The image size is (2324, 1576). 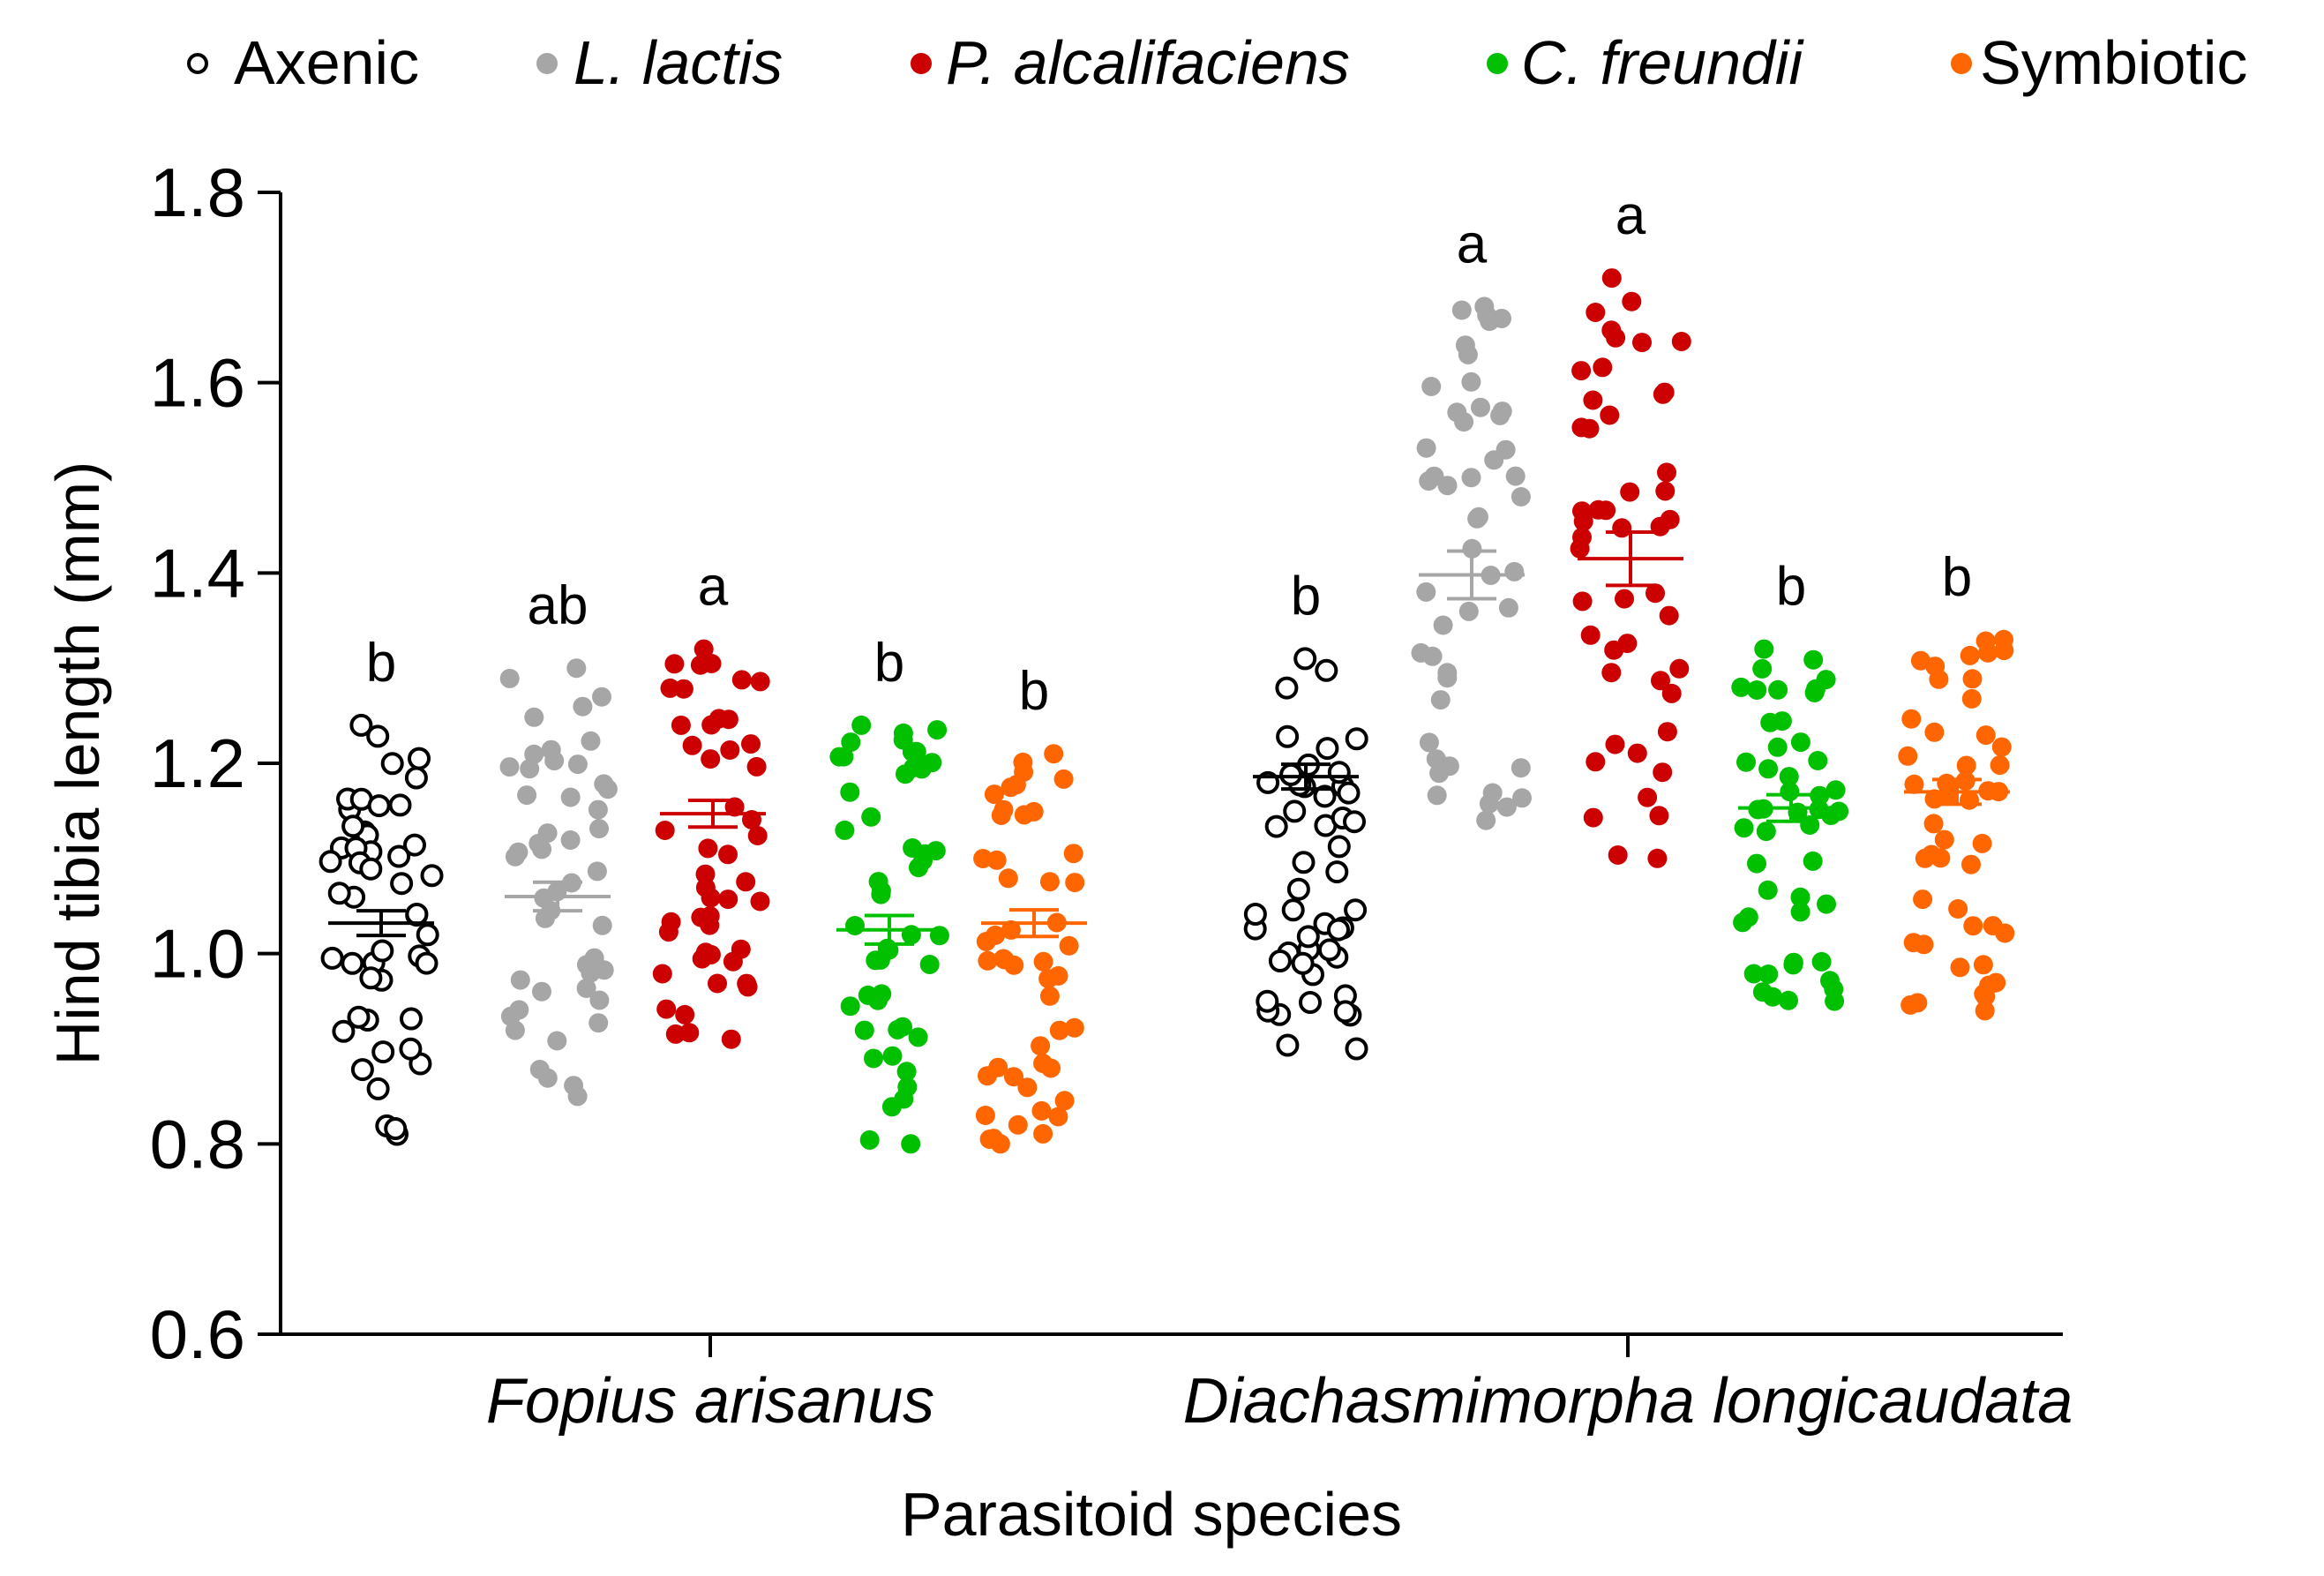 I want to click on y-axis: 0.6 0.8 1.0 1.2 1.4 1.6 1.8, so click(x=216, y=763).